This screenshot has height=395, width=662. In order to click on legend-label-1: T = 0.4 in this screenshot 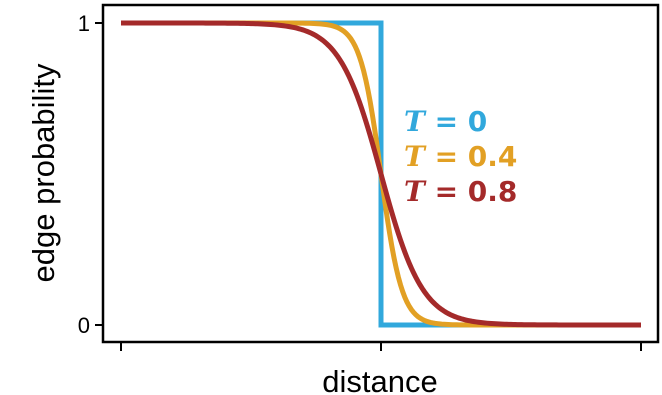, I will do `click(460, 156)`.